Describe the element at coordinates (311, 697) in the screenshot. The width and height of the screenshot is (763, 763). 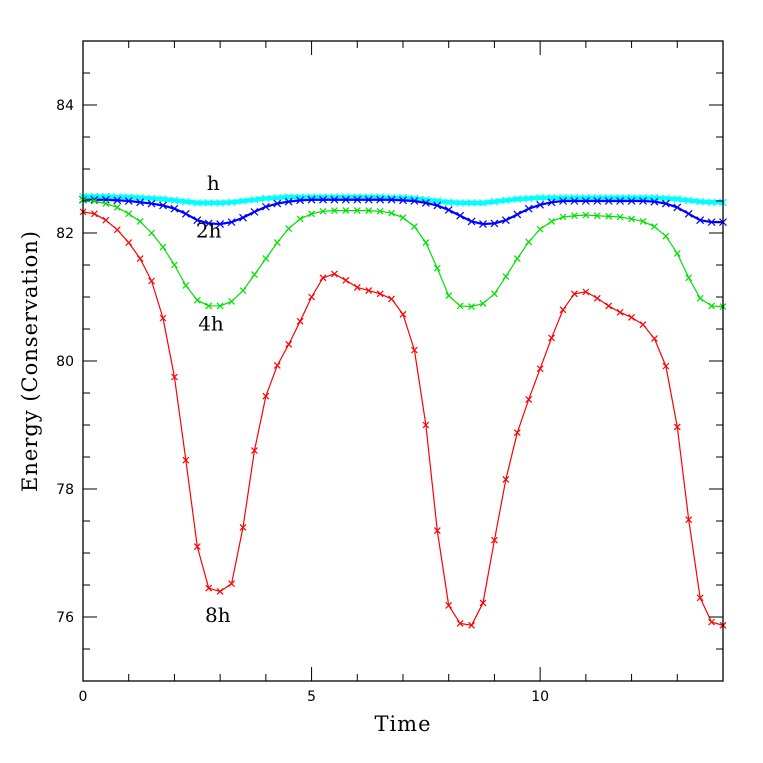
I see `x-tick-label: 5` at that location.